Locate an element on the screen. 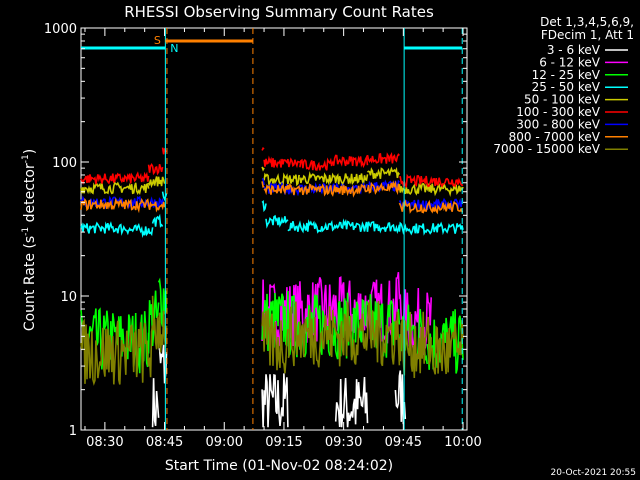 Image resolution: width=640 pixels, height=480 pixels. flag-label: S is located at coordinates (157, 40).